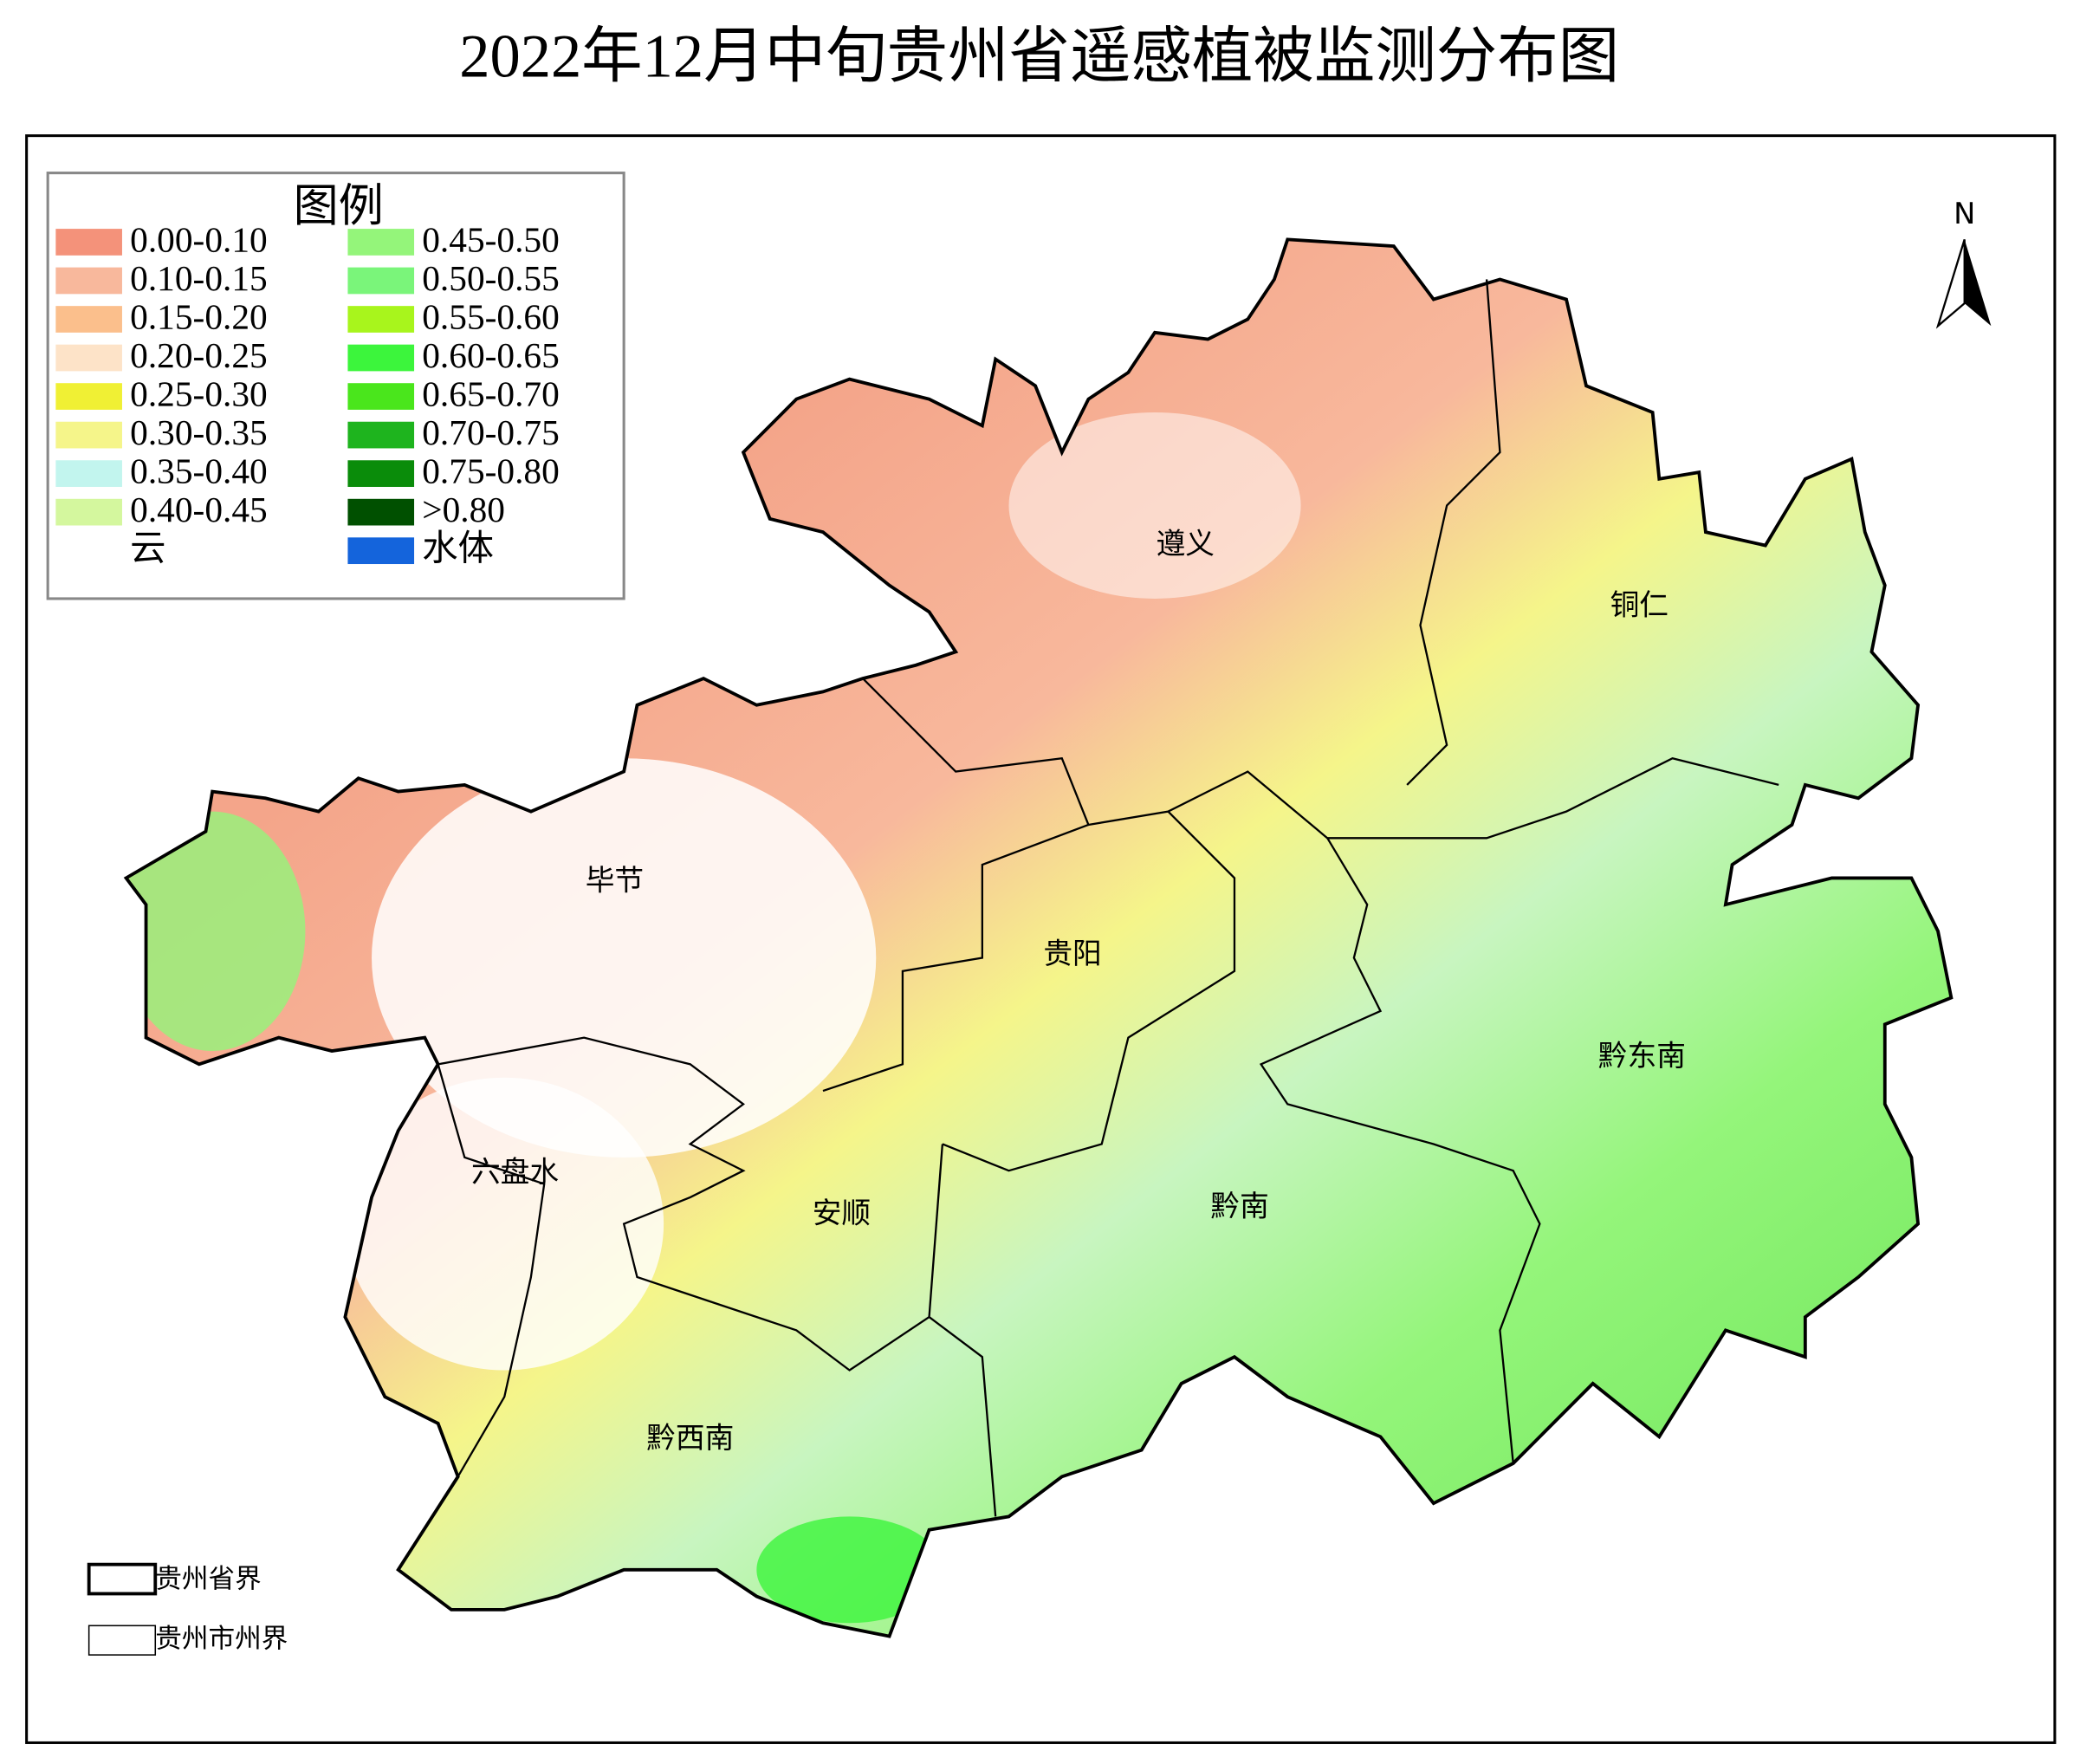 The width and height of the screenshot is (2080, 1764). I want to click on legend-label: 0.35-0.40, so click(199, 471).